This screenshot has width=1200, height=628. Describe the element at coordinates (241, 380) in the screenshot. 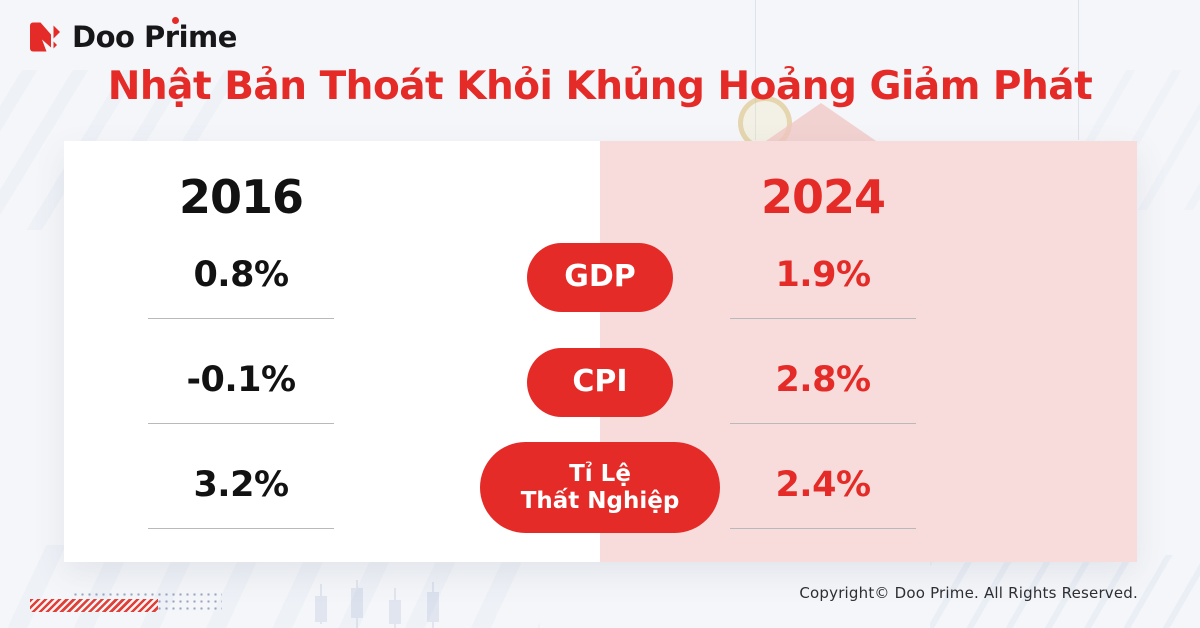

I see `cpi-2016-value: -0.1%` at that location.